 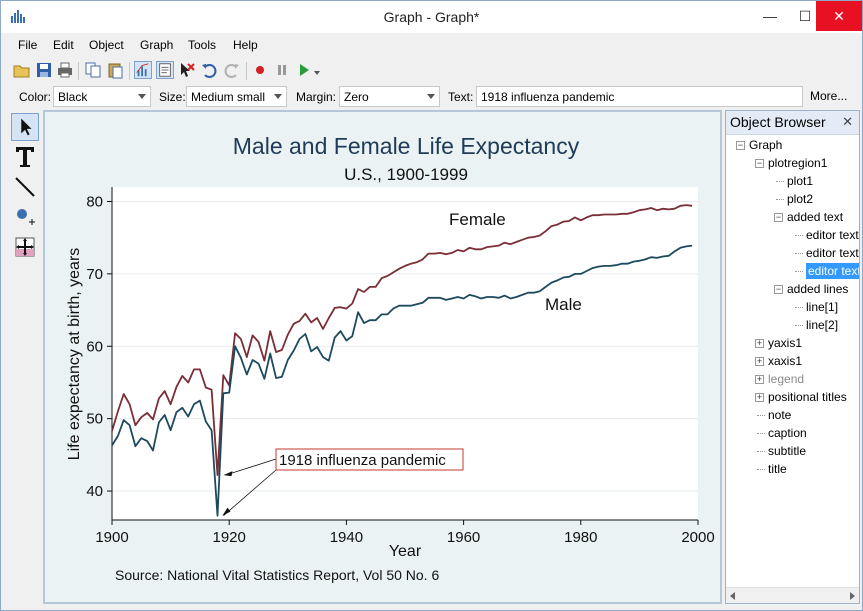 What do you see at coordinates (102, 96) in the screenshot?
I see `color-select: Black` at bounding box center [102, 96].